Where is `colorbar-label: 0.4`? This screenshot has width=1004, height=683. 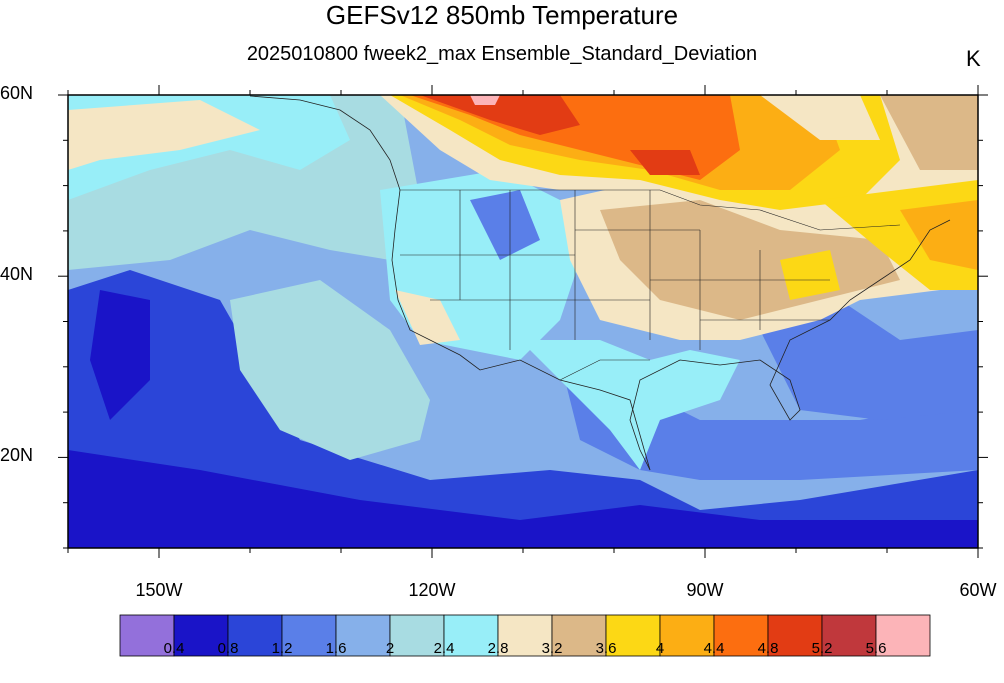 colorbar-label: 0.4 is located at coordinates (174, 648).